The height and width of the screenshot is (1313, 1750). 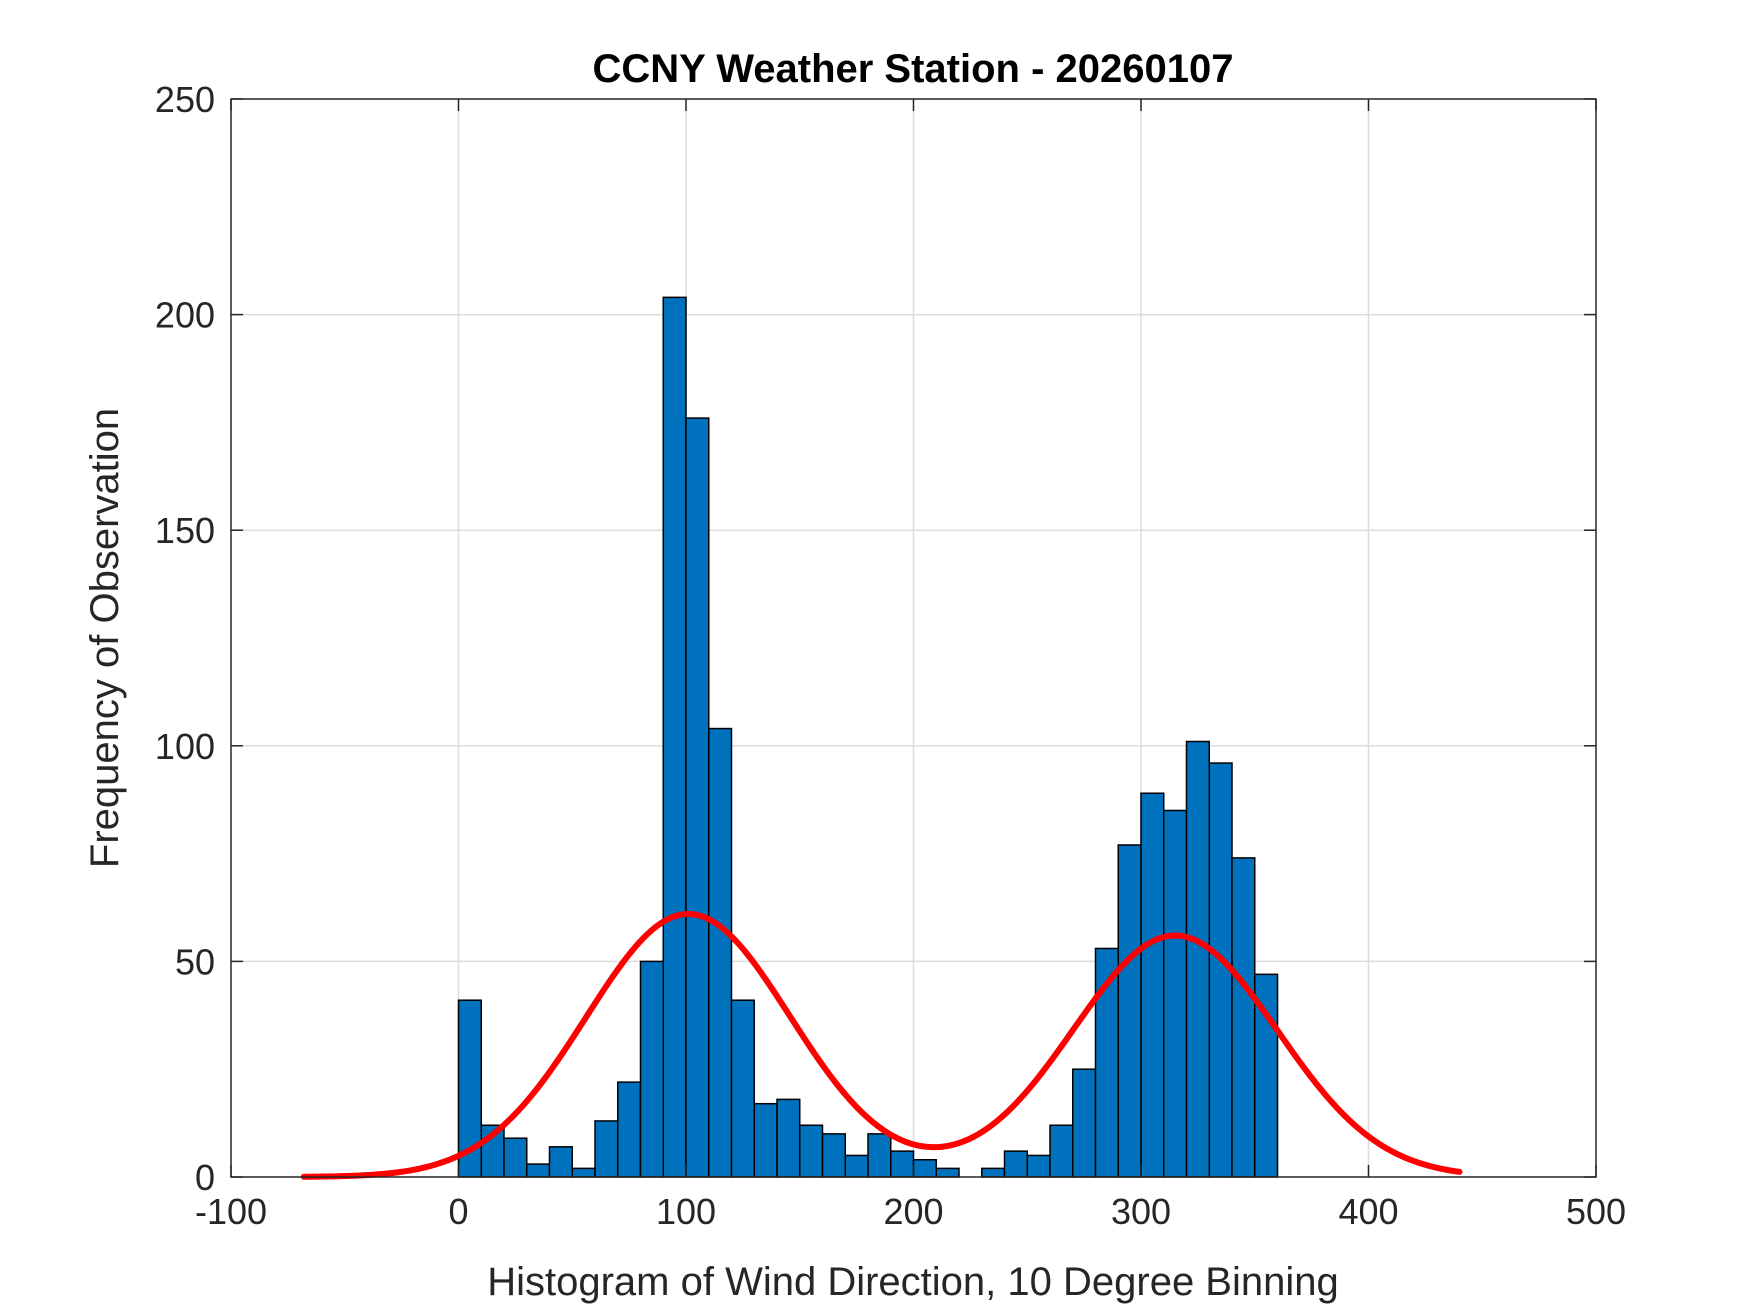 What do you see at coordinates (105, 638) in the screenshot?
I see `y-axis-label: Frequency of Observation` at bounding box center [105, 638].